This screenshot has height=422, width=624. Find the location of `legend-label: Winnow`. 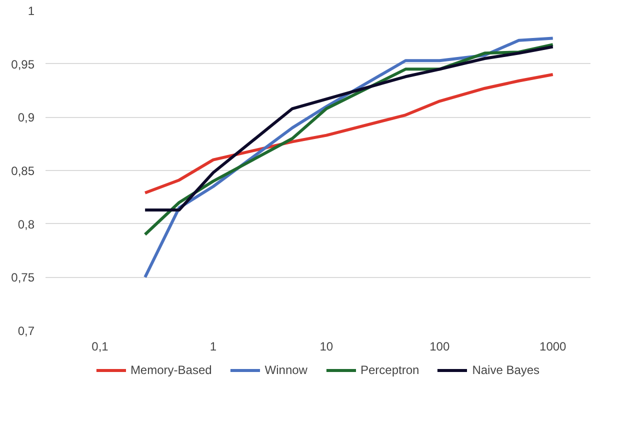

legend-label: Winnow is located at coordinates (286, 370).